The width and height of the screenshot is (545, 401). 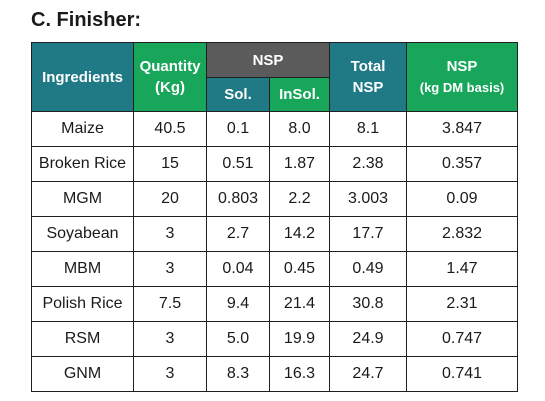 I want to click on table-row: RSM 3 5.0 19.9 24.9 0.747, so click(x=274, y=339).